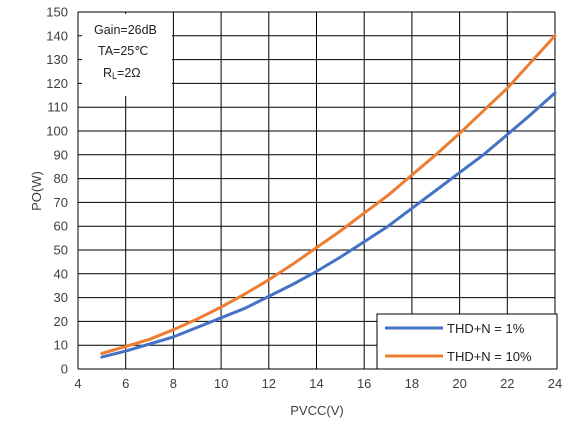 This screenshot has height=425, width=574. Describe the element at coordinates (114, 76) in the screenshot. I see `rl-label-subscript: L` at that location.